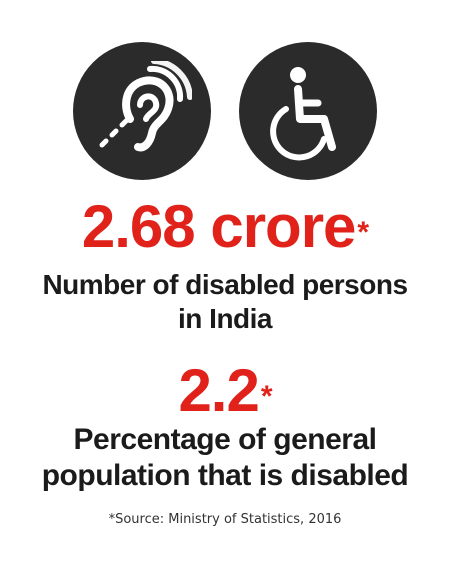  Describe the element at coordinates (225, 475) in the screenshot. I see `stat-label-line: population that is disabled` at that location.